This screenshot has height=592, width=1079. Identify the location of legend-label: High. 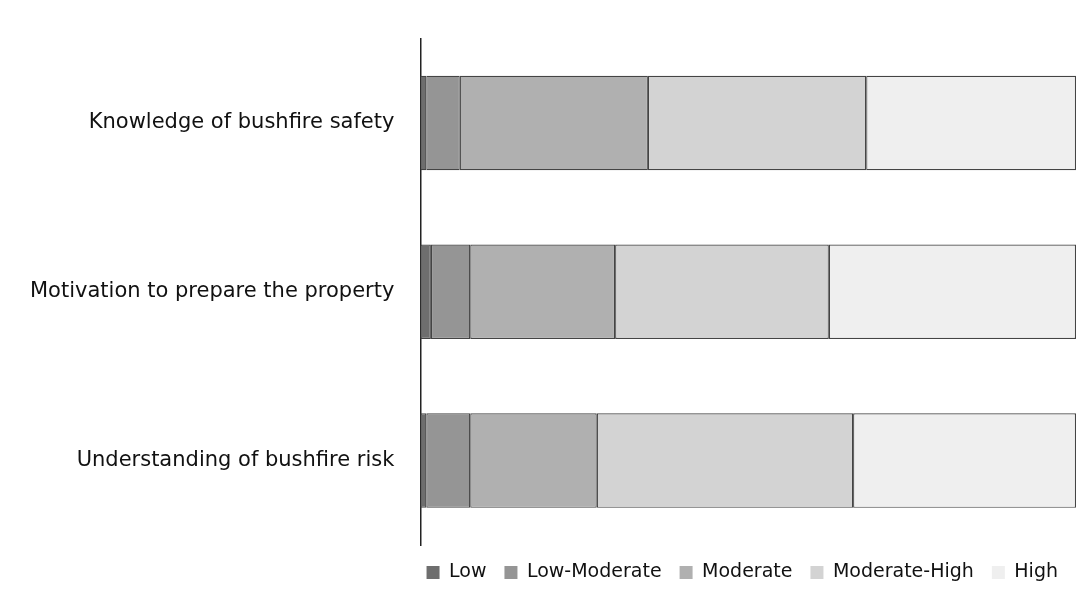
(1036, 570).